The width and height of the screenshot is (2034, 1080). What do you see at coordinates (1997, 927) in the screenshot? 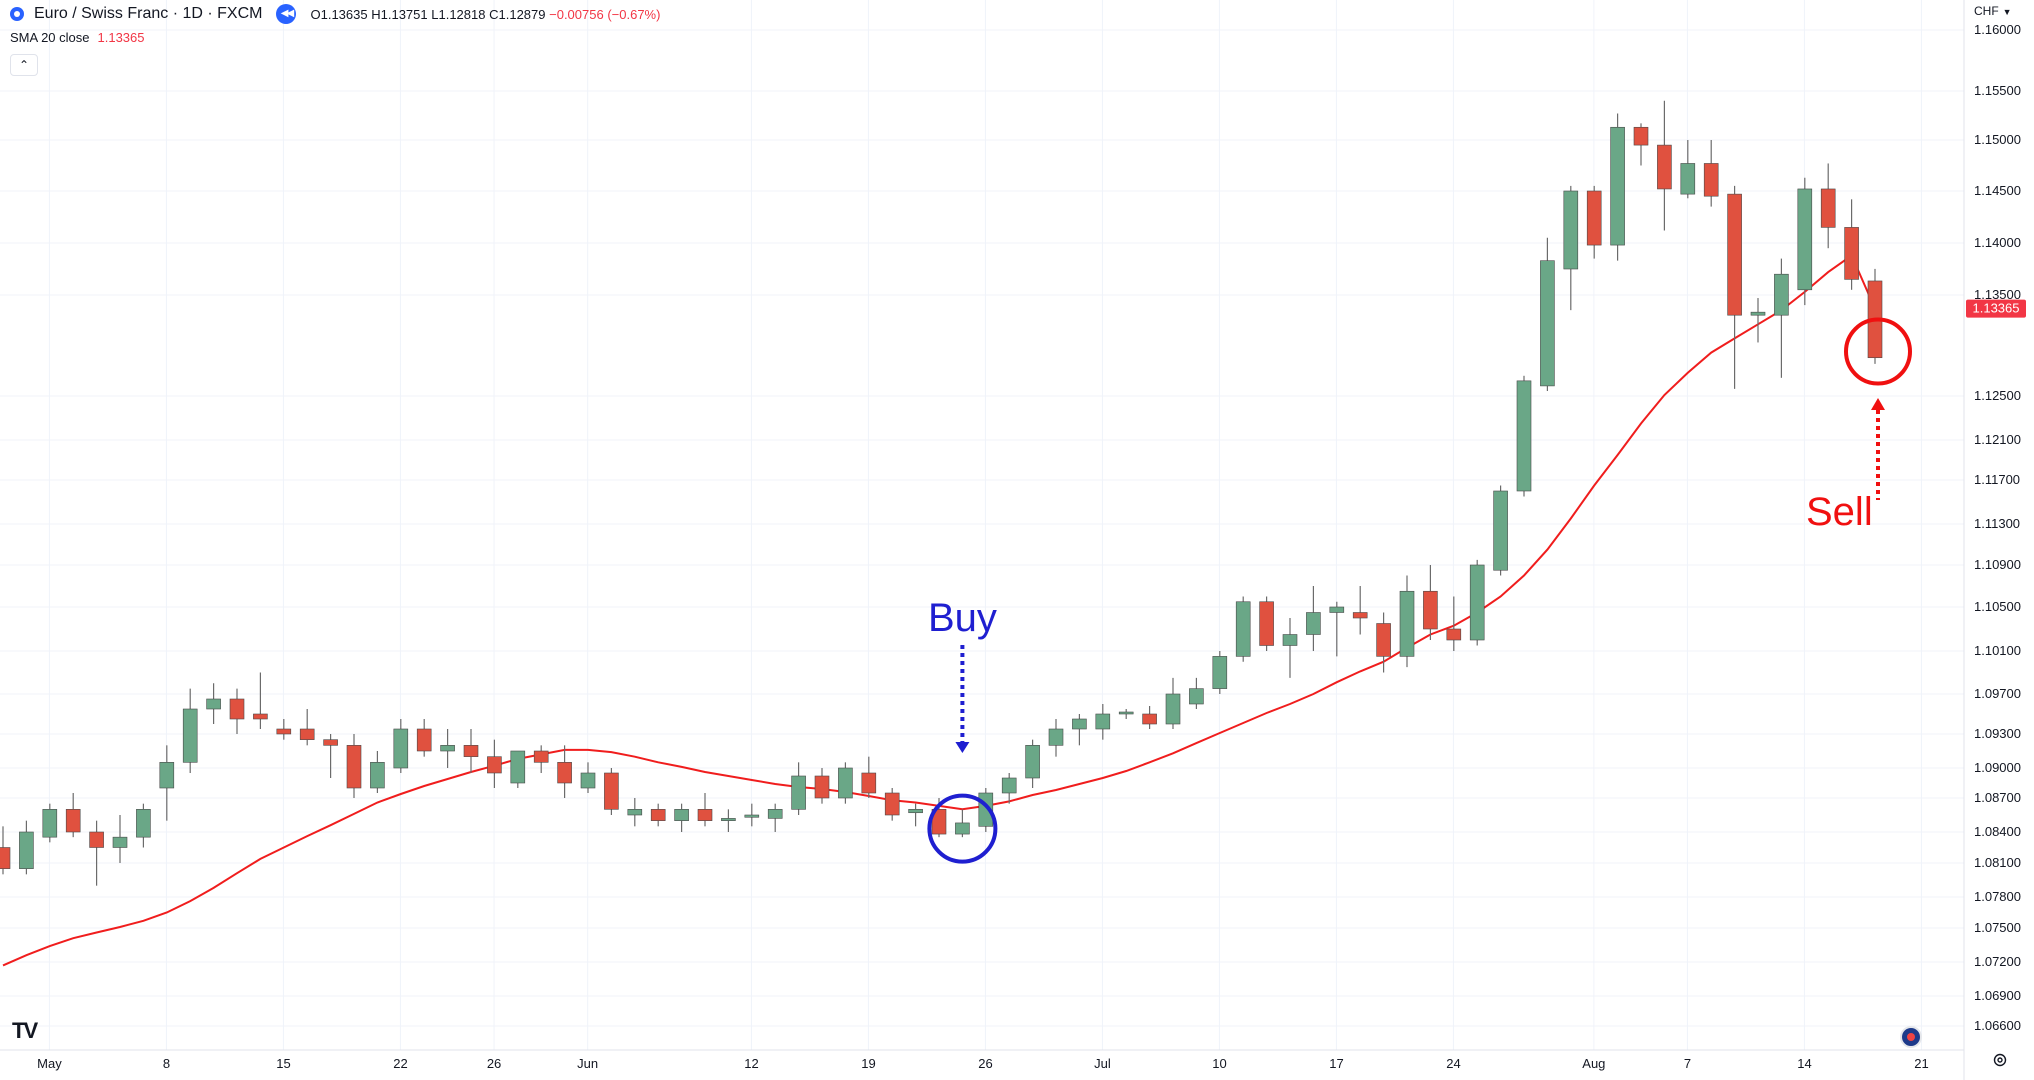
I see `price-tick-label: 1.07500` at bounding box center [1997, 927].